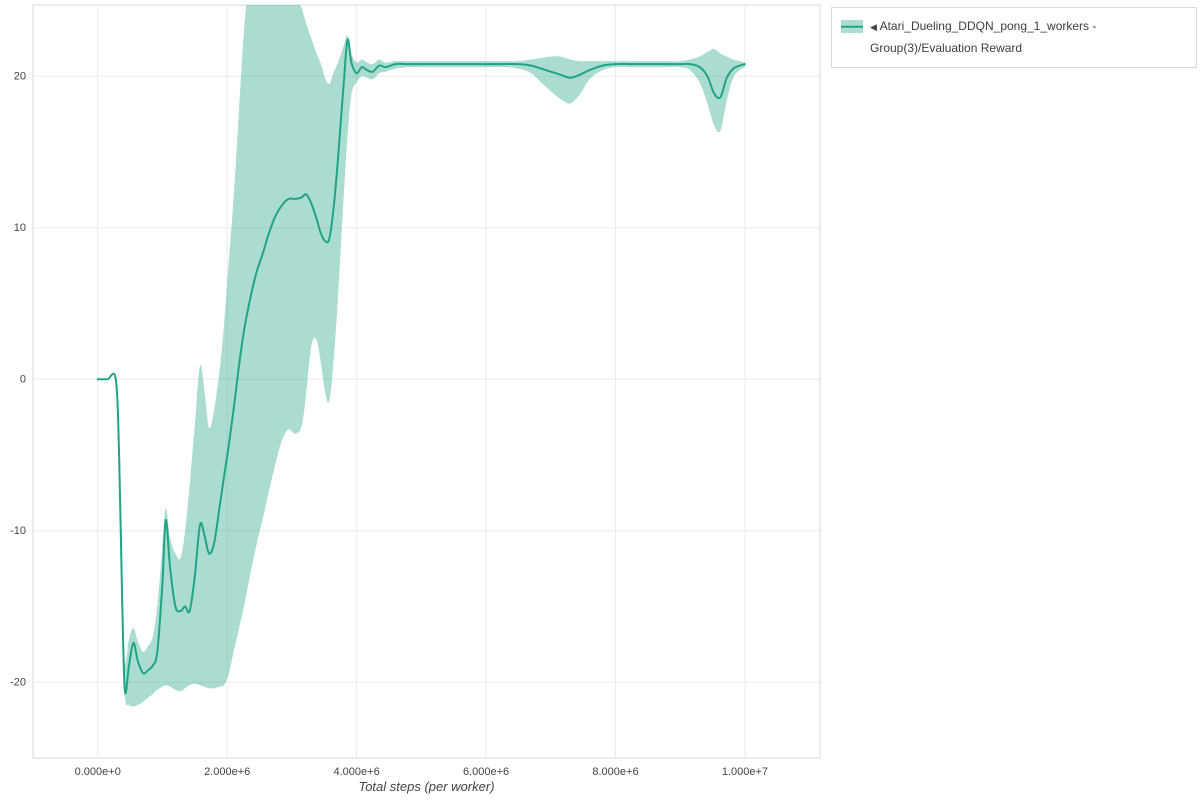 The image size is (1200, 800). I want to click on x-tick-label: 2.000e+6, so click(227, 772).